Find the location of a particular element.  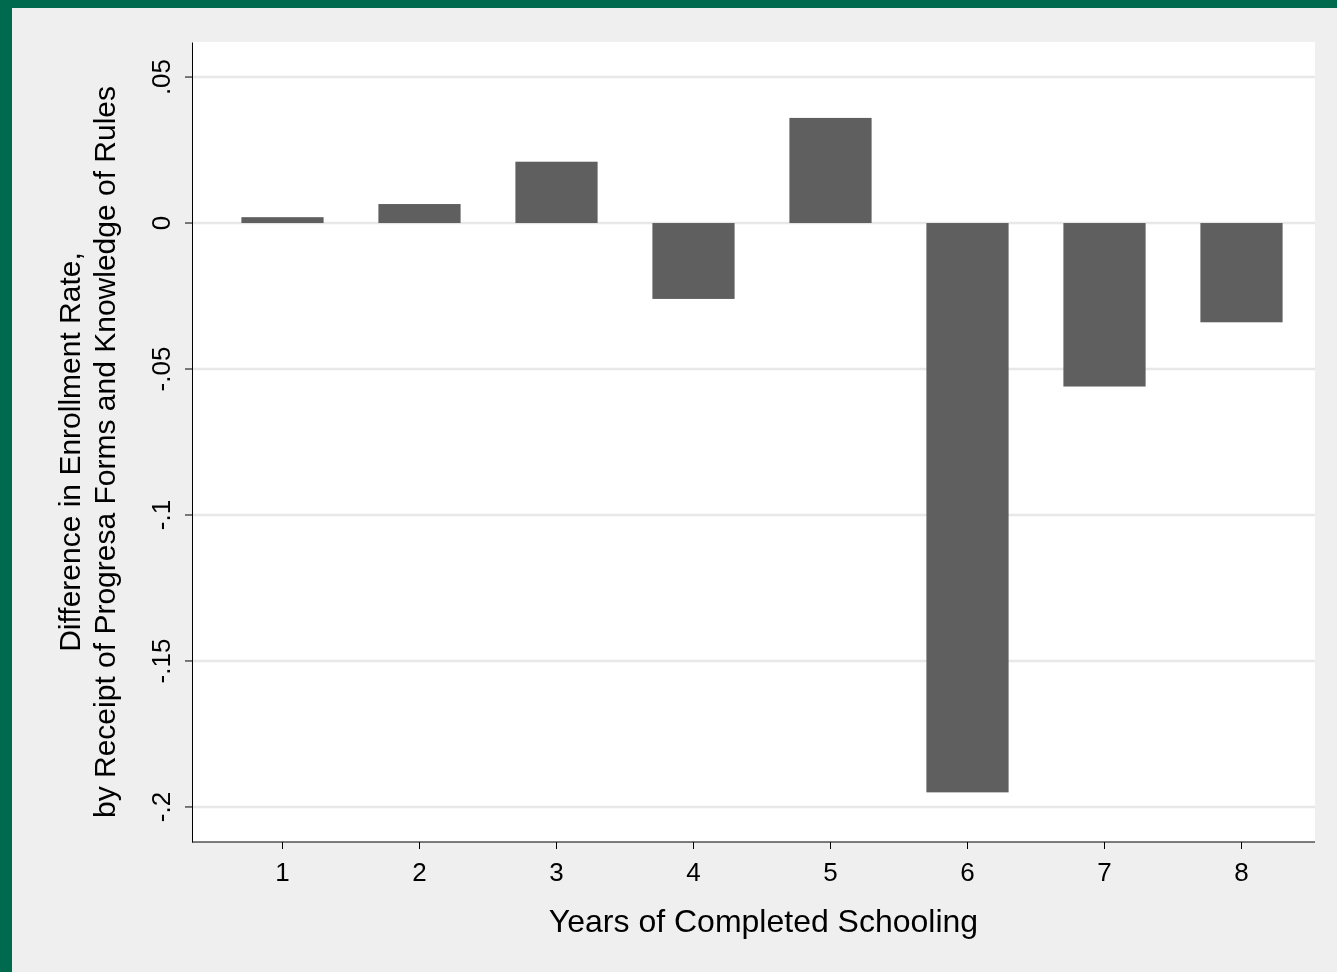

x-tick-label: 1 is located at coordinates (282, 871).